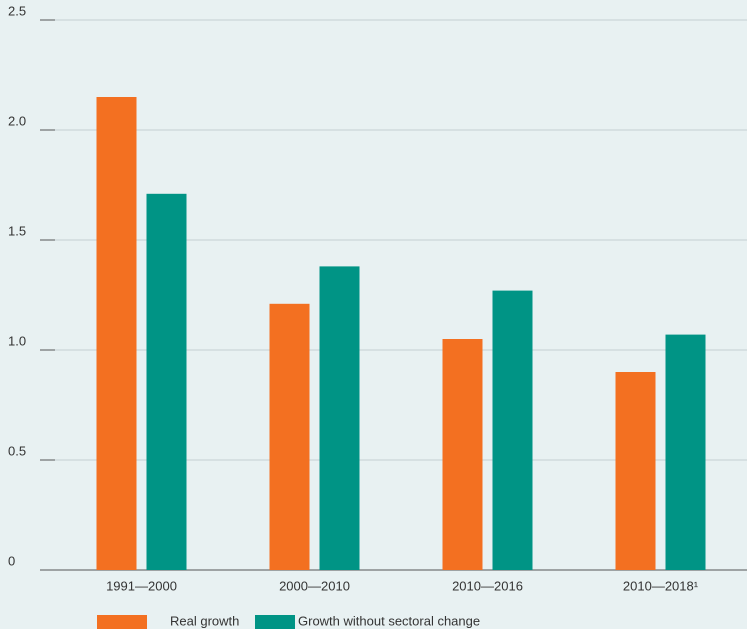 The width and height of the screenshot is (747, 629). I want to click on x-tick-label: 2000—2010, so click(314, 585).